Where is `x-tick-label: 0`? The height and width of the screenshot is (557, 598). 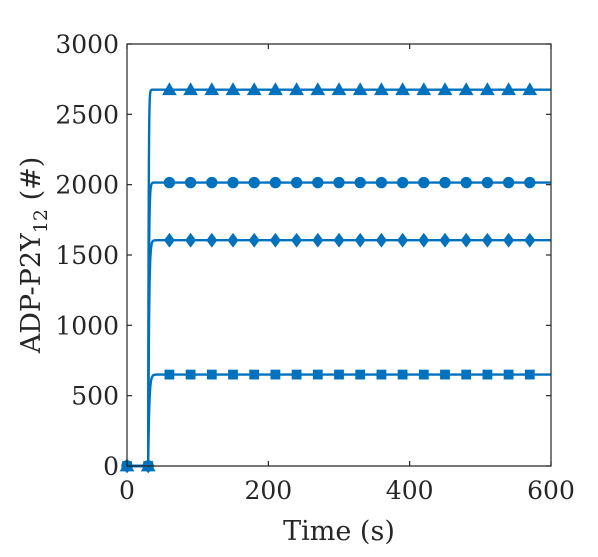 x-tick-label: 0 is located at coordinates (127, 490).